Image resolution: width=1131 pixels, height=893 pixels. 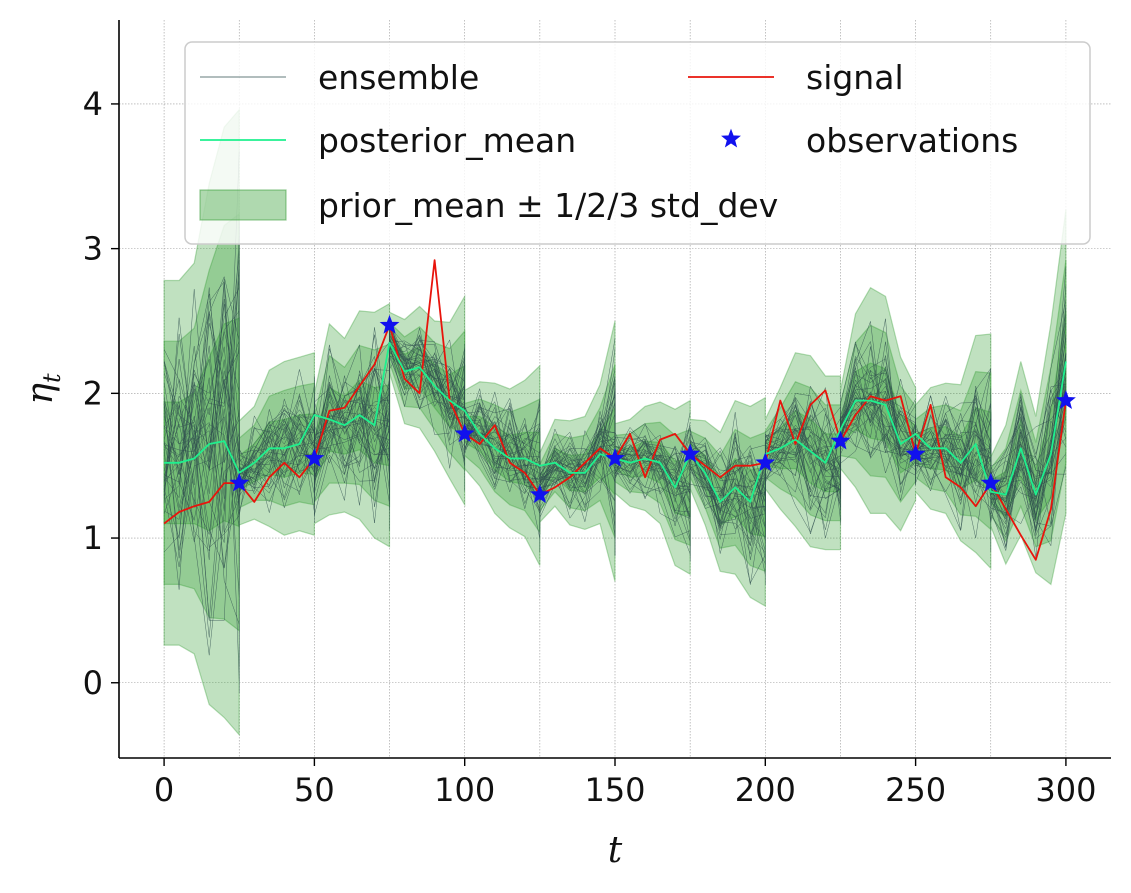 What do you see at coordinates (52, 378) in the screenshot?
I see `y-axis-title-subscript: t` at bounding box center [52, 378].